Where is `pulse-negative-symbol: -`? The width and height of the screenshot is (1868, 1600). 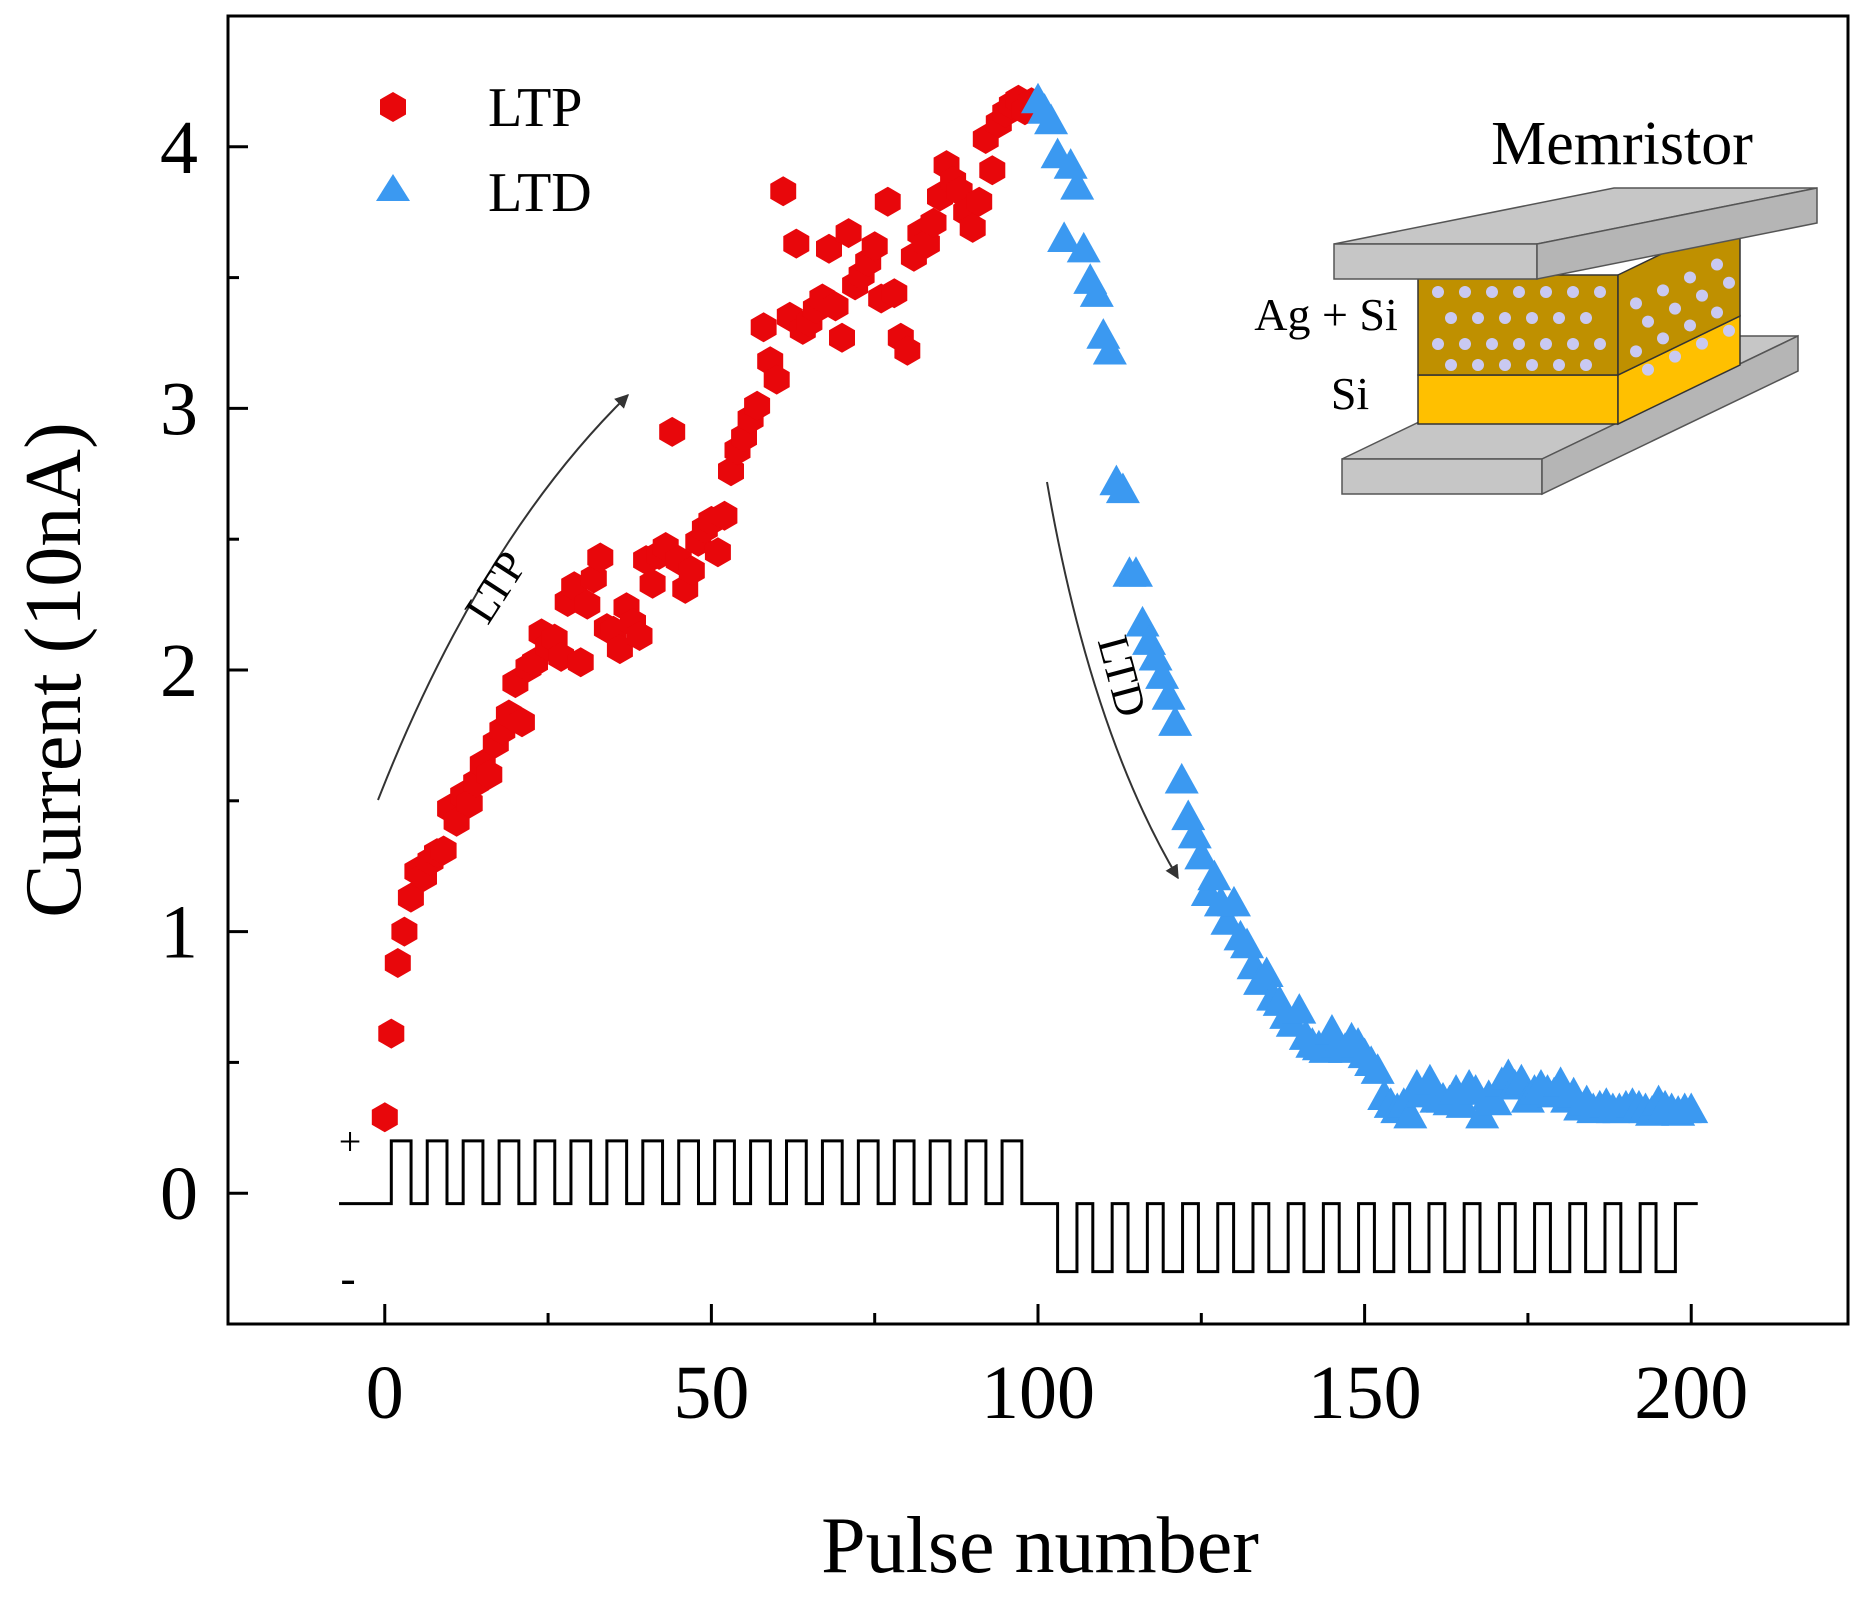
pulse-negative-symbol: - is located at coordinates (347, 1277).